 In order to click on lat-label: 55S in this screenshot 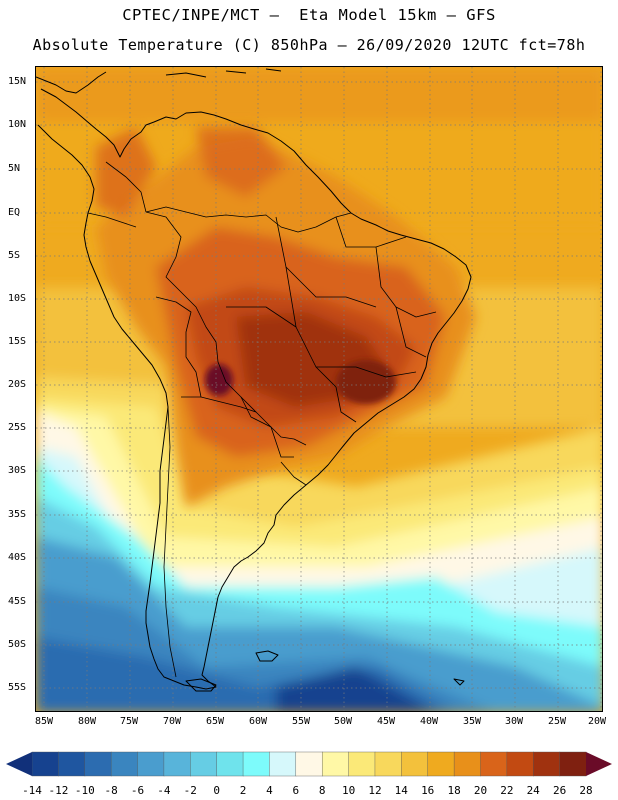, I will do `click(17, 687)`.